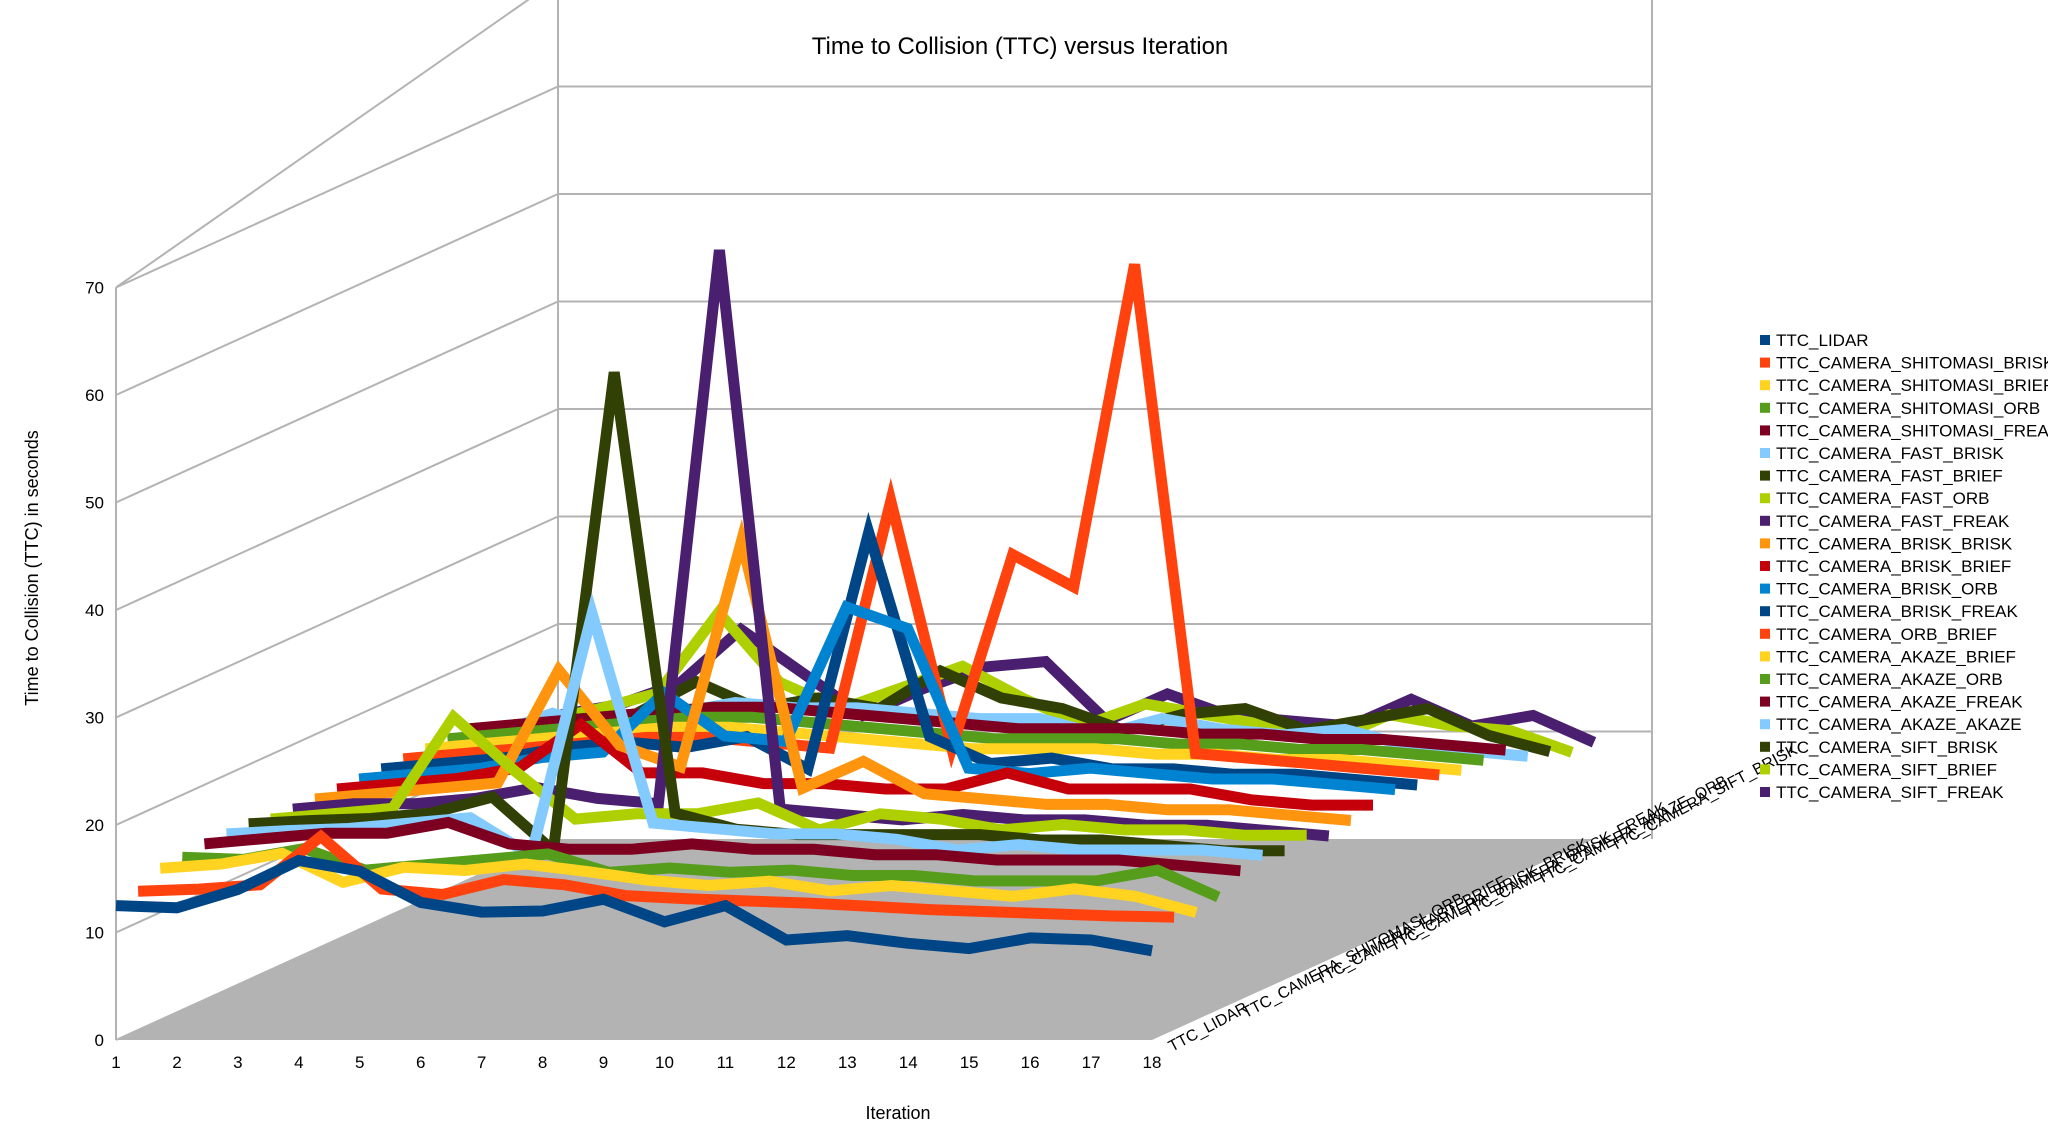 The width and height of the screenshot is (2048, 1141). Describe the element at coordinates (969, 1062) in the screenshot. I see `x-tick-label: 15` at that location.